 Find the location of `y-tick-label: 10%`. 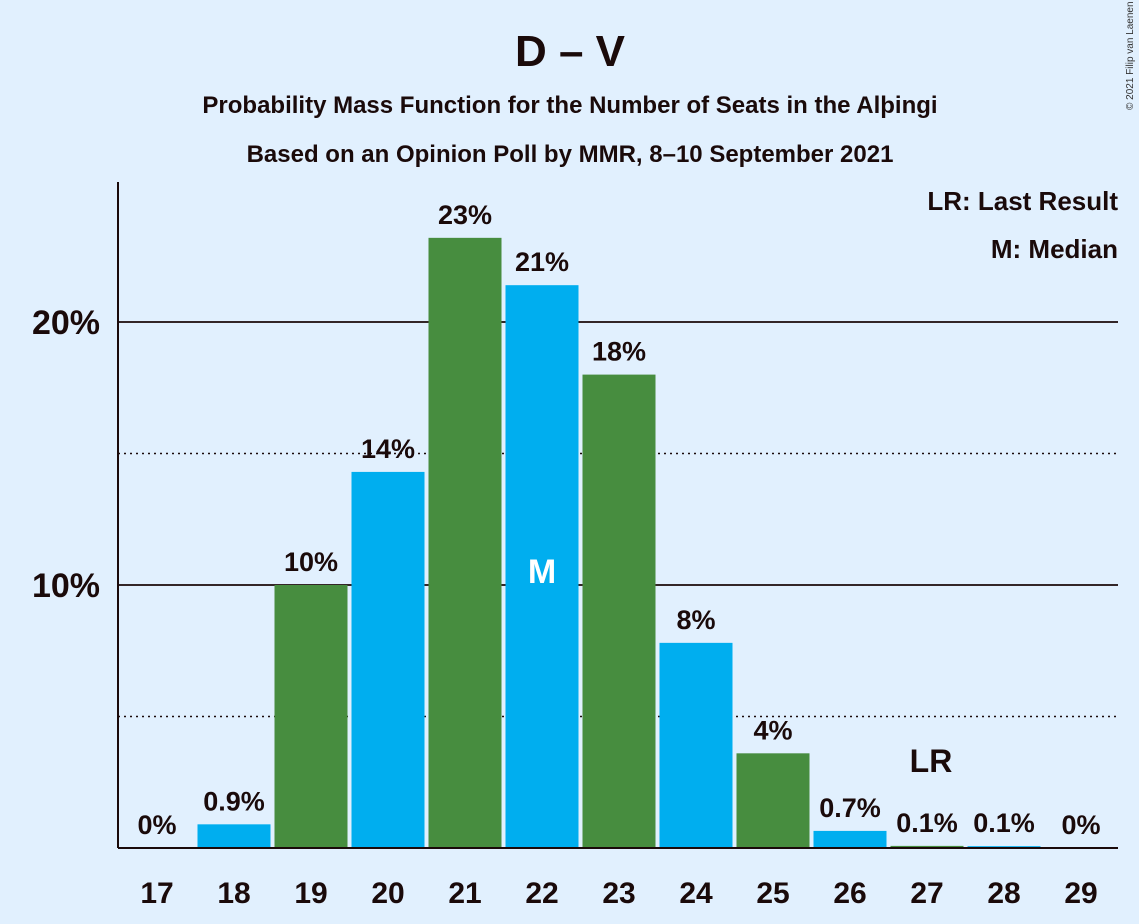

y-tick-label: 10% is located at coordinates (66, 586).